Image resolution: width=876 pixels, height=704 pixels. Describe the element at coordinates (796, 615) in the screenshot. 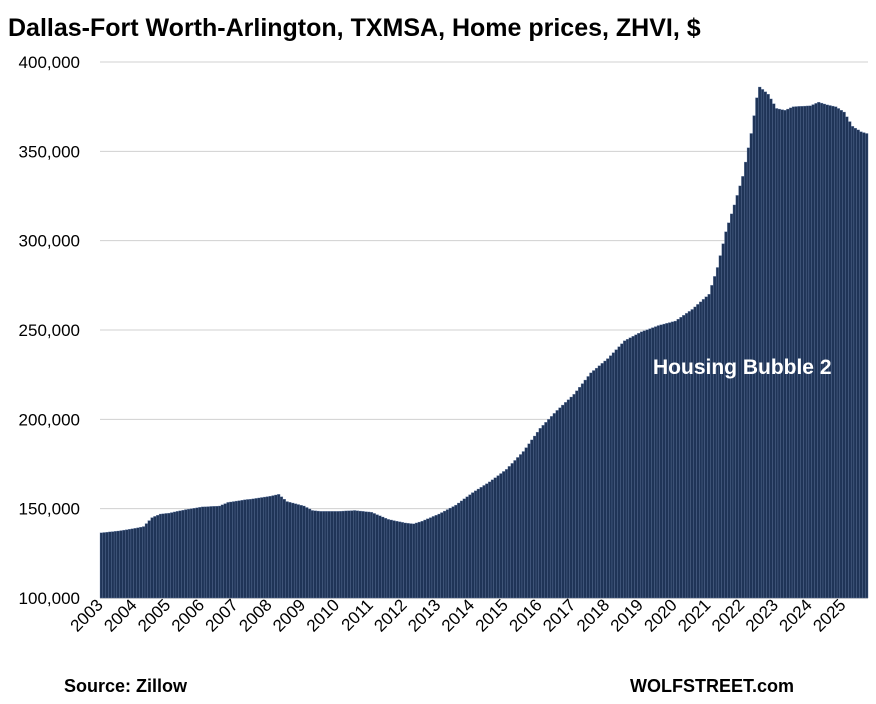

I see `x-tick-label: 2024` at that location.